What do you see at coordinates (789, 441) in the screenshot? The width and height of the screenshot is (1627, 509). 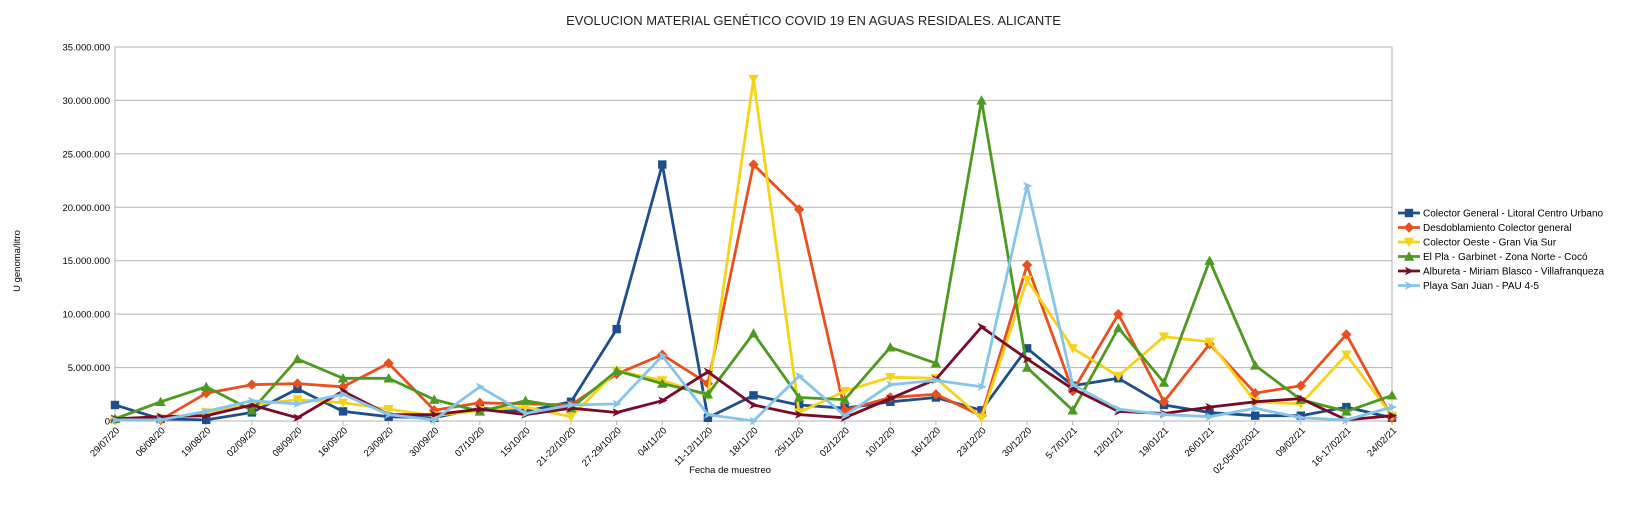 I see `x-tick-label: 25/11/20` at bounding box center [789, 441].